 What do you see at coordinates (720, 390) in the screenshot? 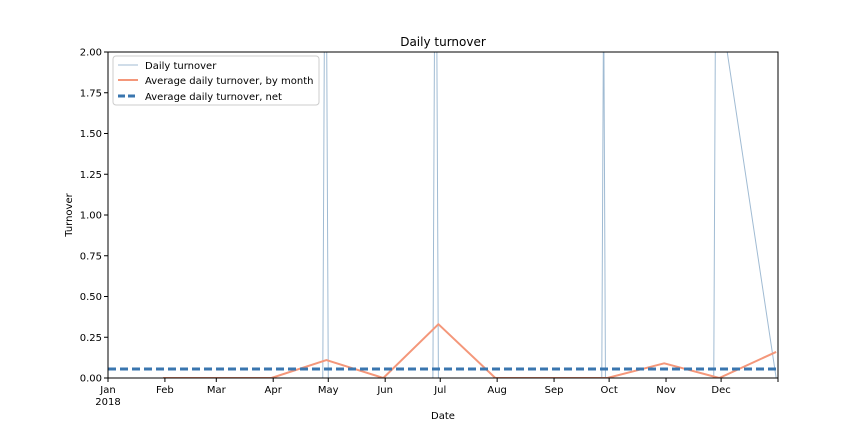
I see `x-tick-label-11: Dec` at bounding box center [720, 390].